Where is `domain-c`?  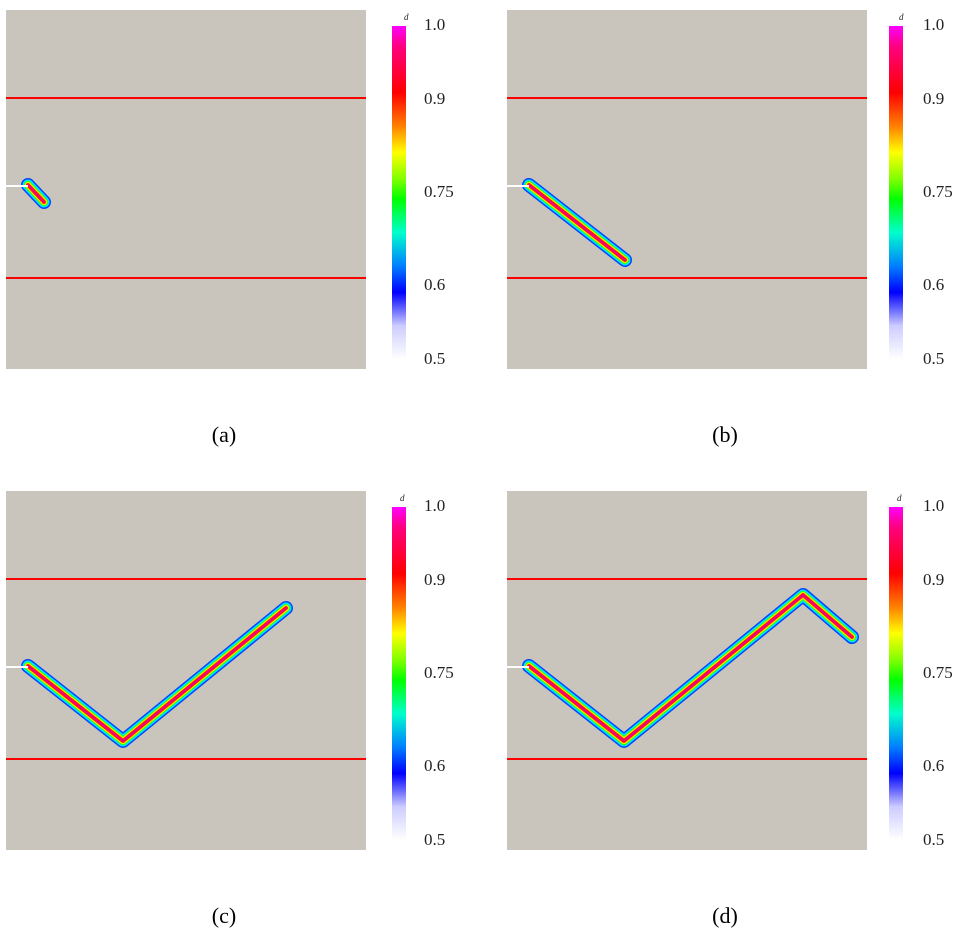
domain-c is located at coordinates (186, 670).